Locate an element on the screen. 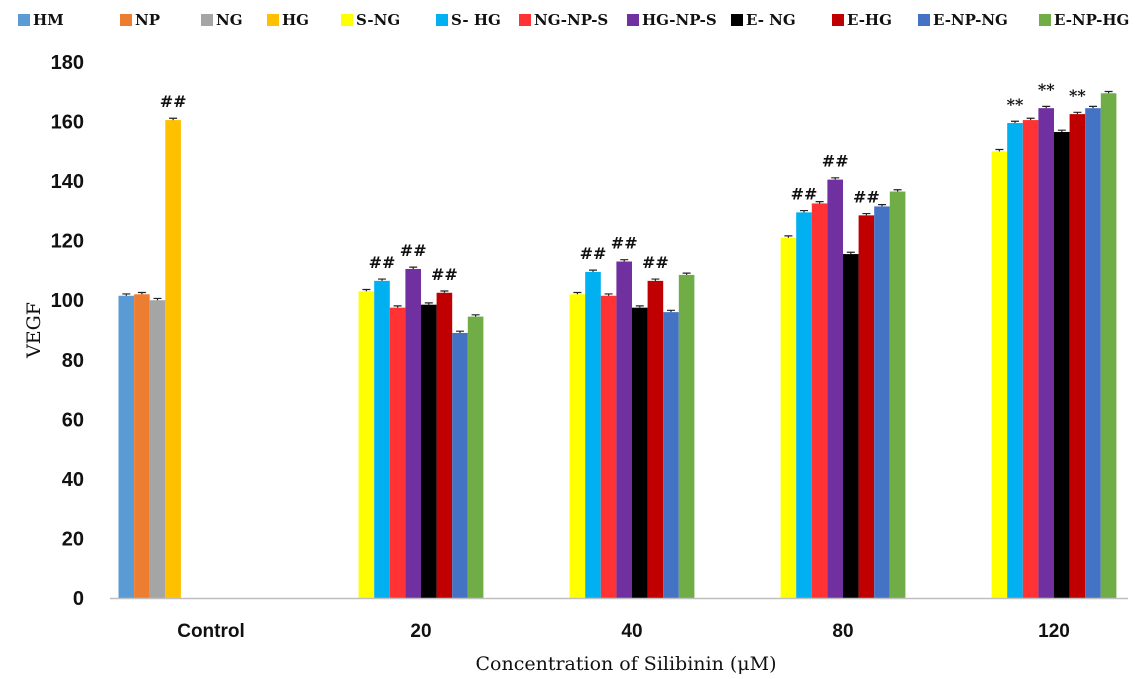 Image resolution: width=1137 pixels, height=679 pixels. annotation-hg-control: ## is located at coordinates (173, 101).